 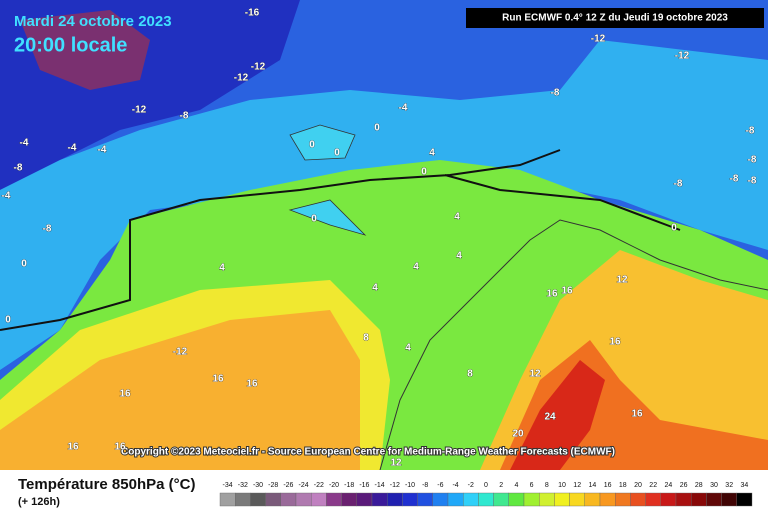 I want to click on color-tick-label: 2, so click(x=501, y=485).